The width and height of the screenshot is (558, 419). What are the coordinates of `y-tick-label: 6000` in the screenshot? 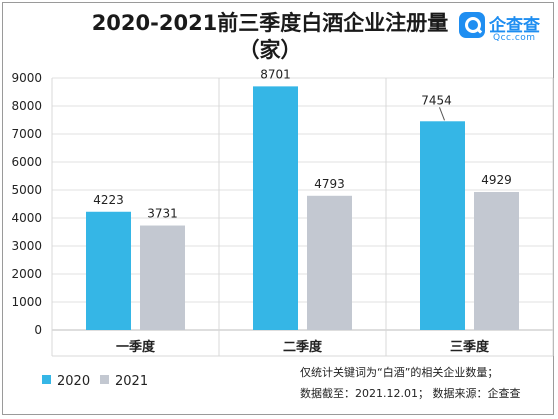 It's located at (26, 162).